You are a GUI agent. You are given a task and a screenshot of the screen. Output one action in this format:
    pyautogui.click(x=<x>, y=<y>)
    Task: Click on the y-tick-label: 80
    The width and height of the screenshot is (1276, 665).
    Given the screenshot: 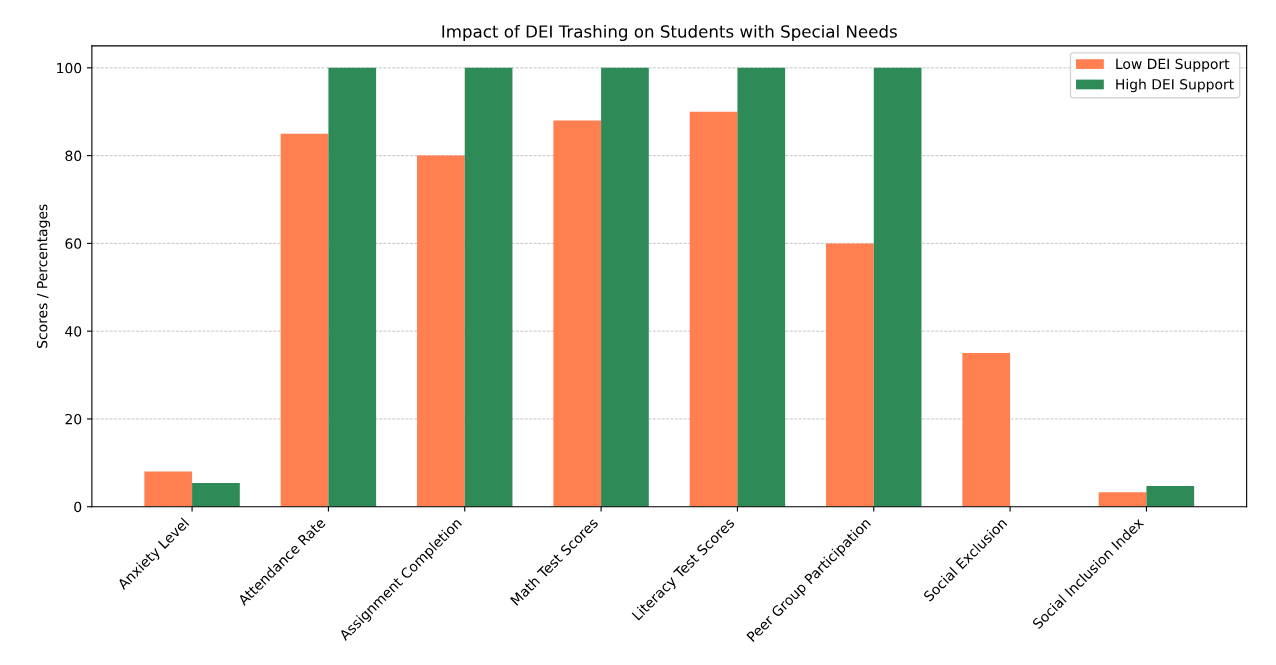 What is the action you would take?
    pyautogui.click(x=73, y=156)
    